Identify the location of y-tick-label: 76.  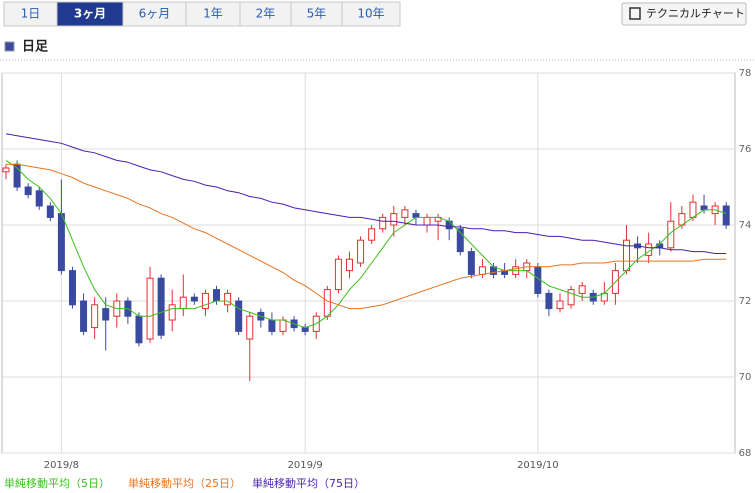
(745, 149).